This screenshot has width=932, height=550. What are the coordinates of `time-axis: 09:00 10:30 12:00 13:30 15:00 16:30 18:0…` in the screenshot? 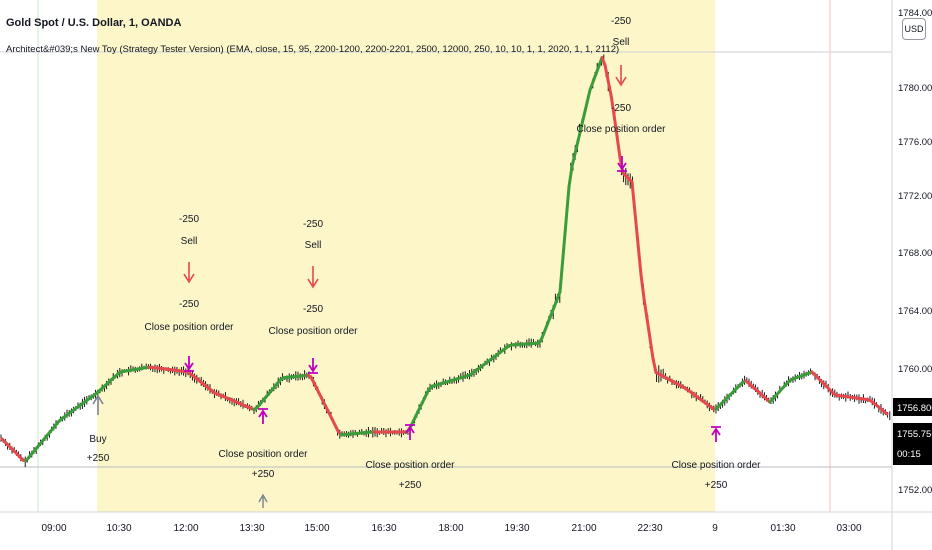 It's located at (451, 528).